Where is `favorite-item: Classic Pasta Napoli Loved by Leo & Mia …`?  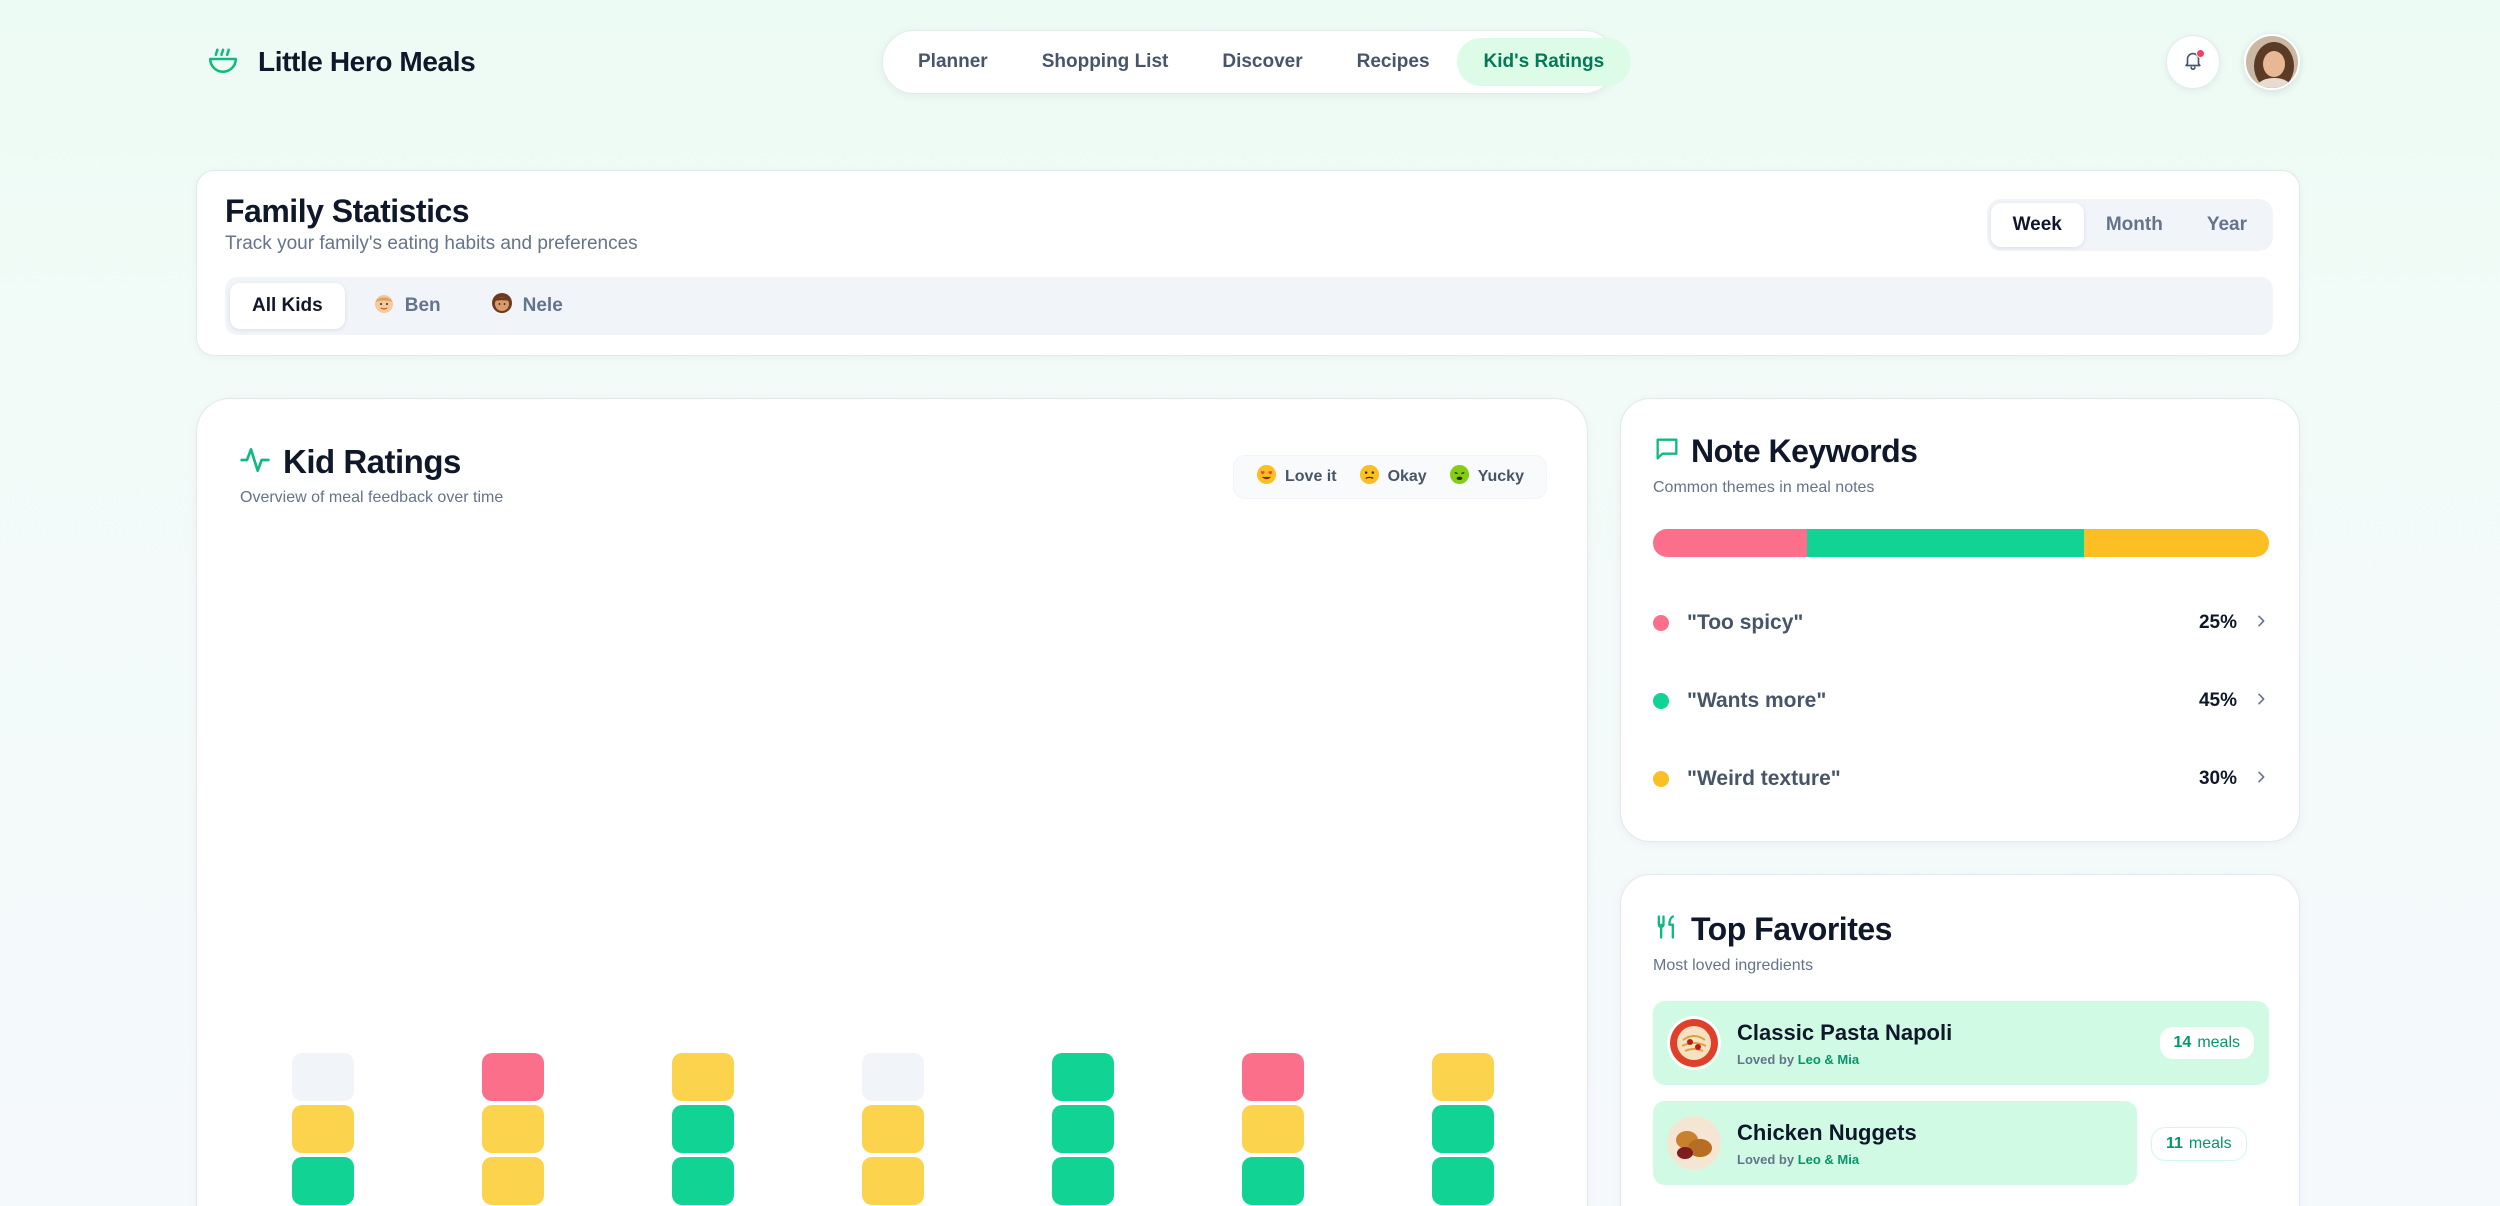 favorite-item: Classic Pasta Napoli Loved by Leo & Mia … is located at coordinates (1961, 1043).